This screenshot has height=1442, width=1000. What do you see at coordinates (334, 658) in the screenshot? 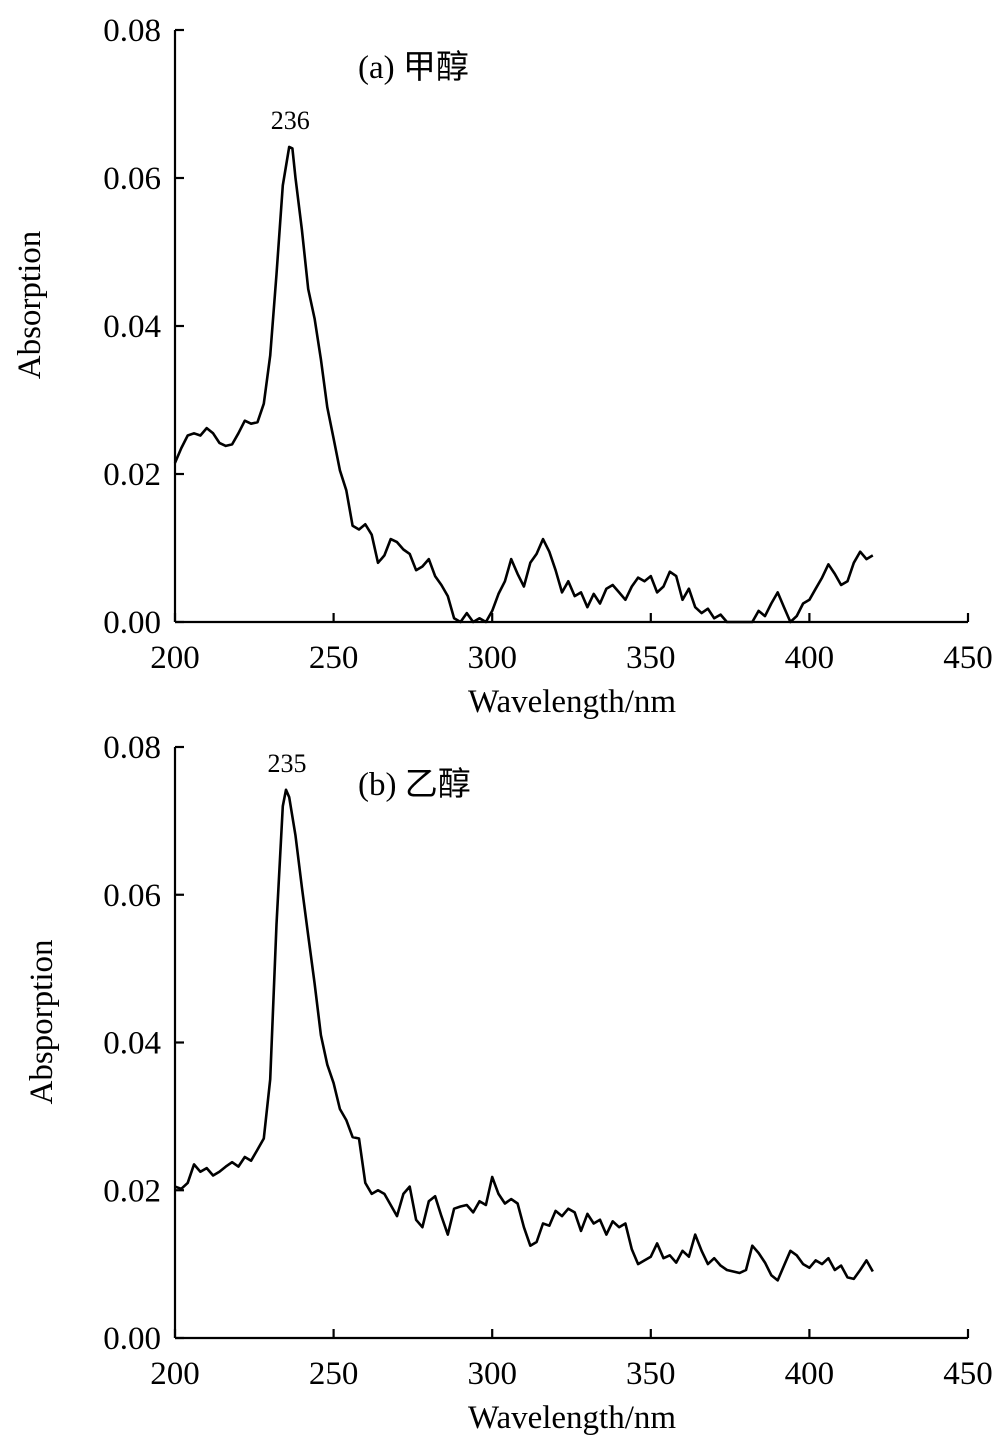
I see `panel-a-x-tick-label: 250` at bounding box center [334, 658].